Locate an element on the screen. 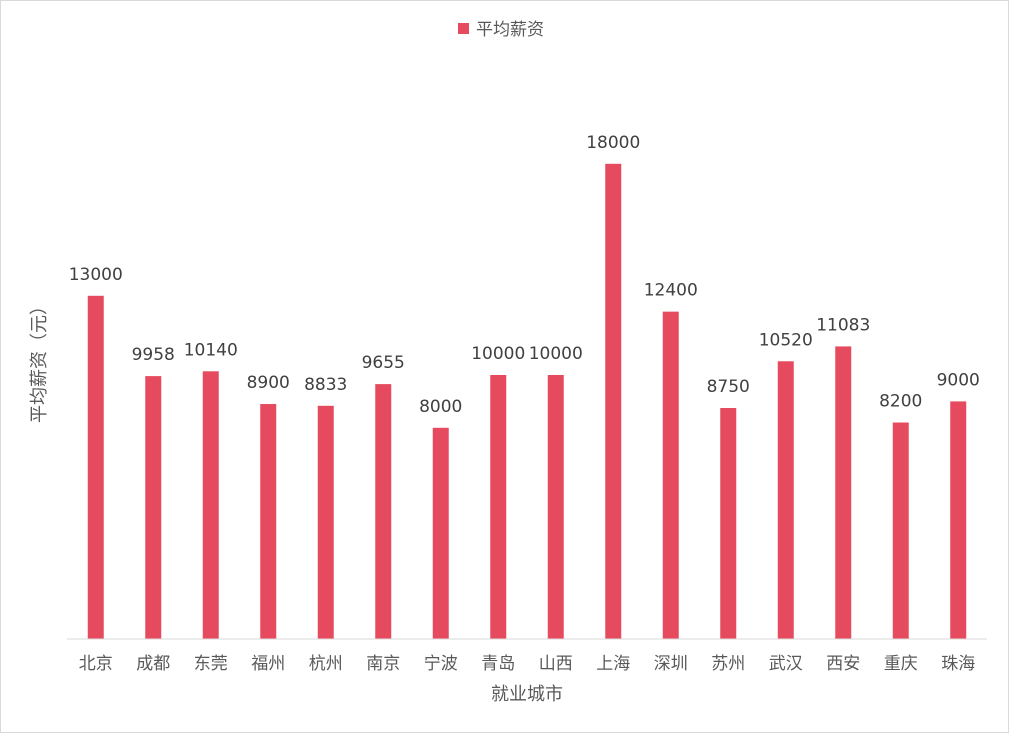 The width and height of the screenshot is (1011, 735). data-label-7: 10000 is located at coordinates (498, 354).